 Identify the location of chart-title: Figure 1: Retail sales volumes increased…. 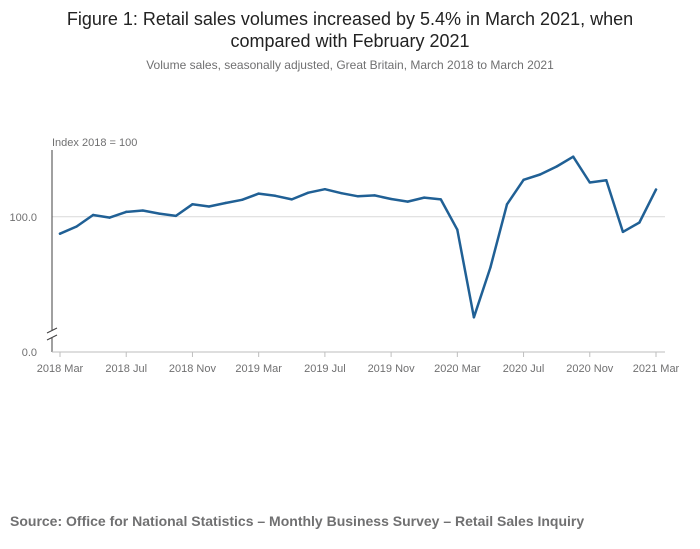
(350, 30).